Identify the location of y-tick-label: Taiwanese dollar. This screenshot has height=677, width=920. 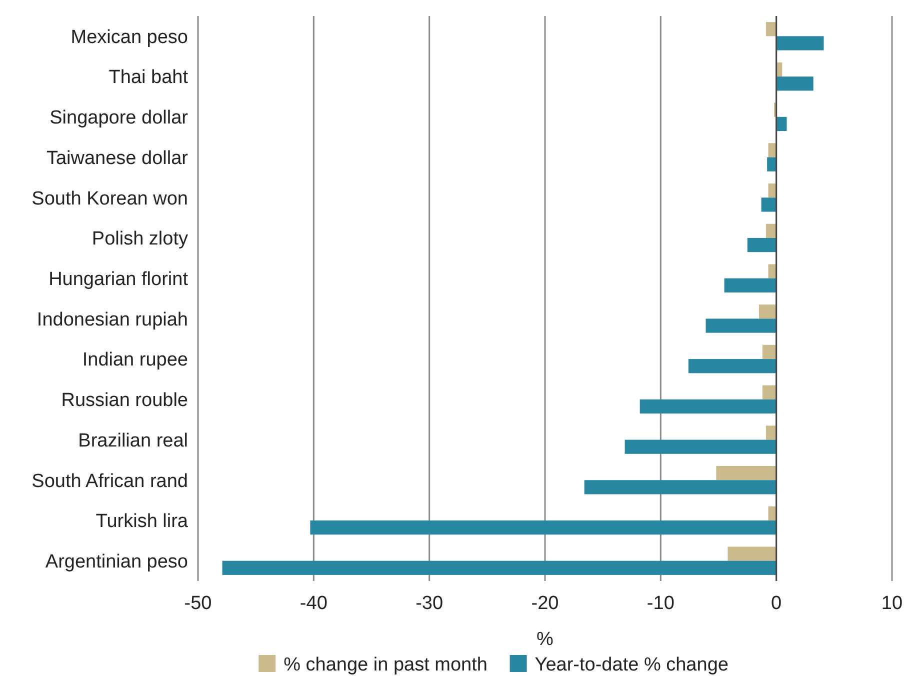
(117, 158).